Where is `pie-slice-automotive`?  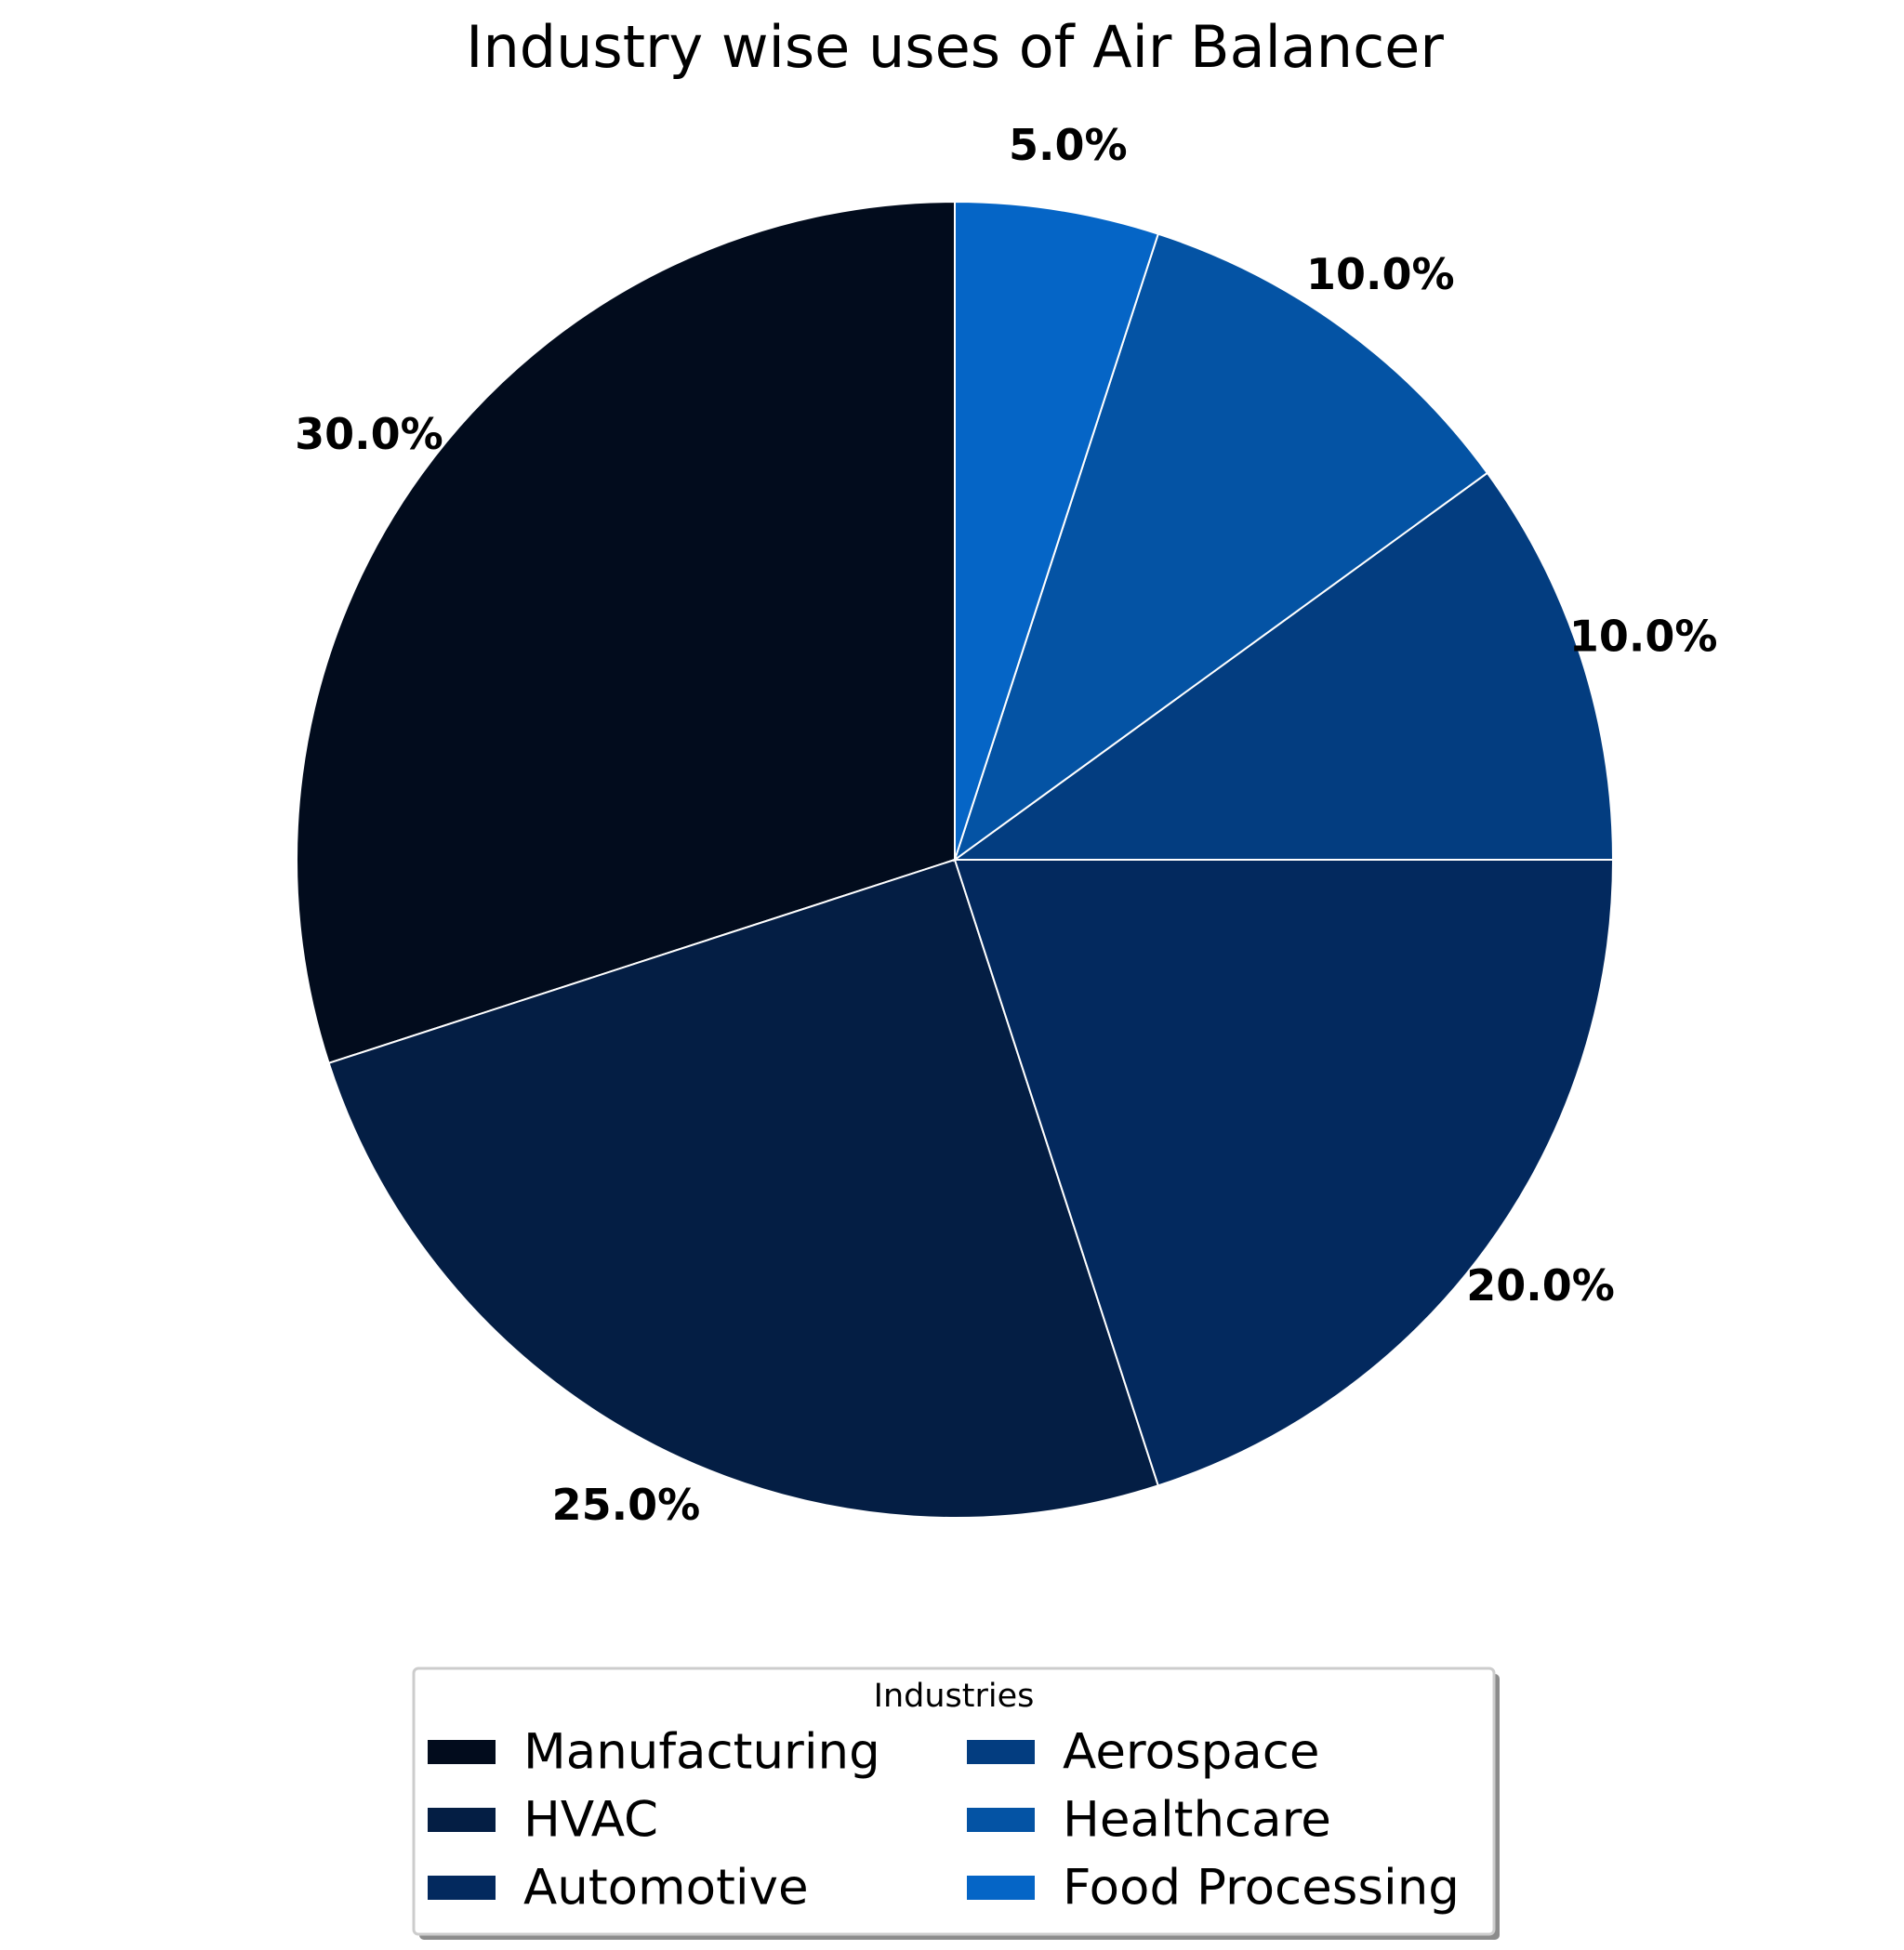
pie-slice-automotive is located at coordinates (1284, 1173).